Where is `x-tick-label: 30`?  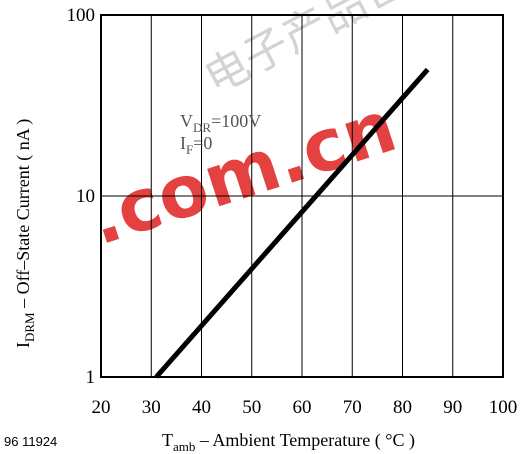 x-tick-label: 30 is located at coordinates (151, 407).